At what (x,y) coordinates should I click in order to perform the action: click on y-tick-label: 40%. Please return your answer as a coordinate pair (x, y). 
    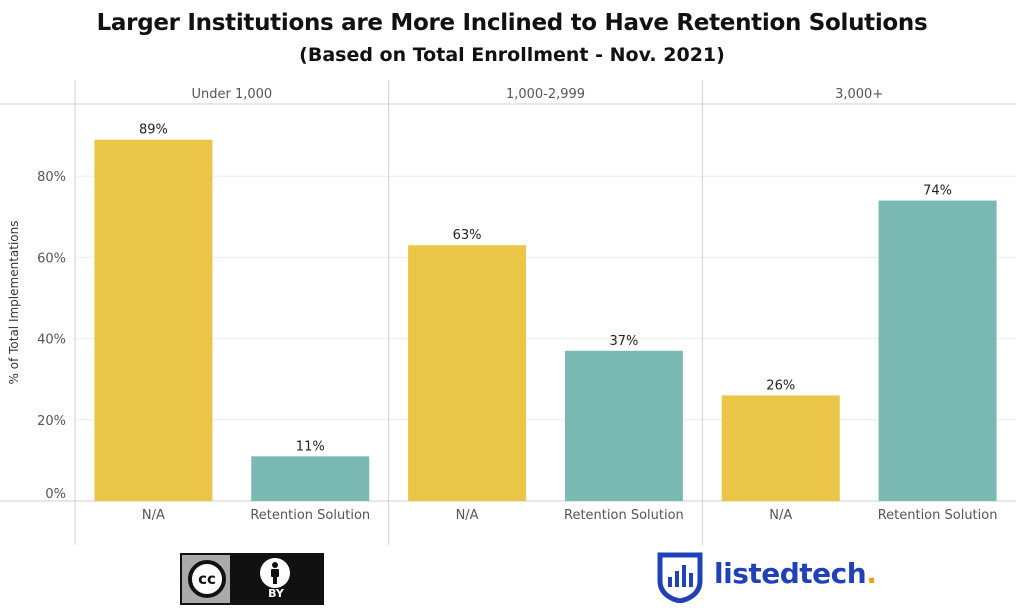
    Looking at the image, I should click on (51, 340).